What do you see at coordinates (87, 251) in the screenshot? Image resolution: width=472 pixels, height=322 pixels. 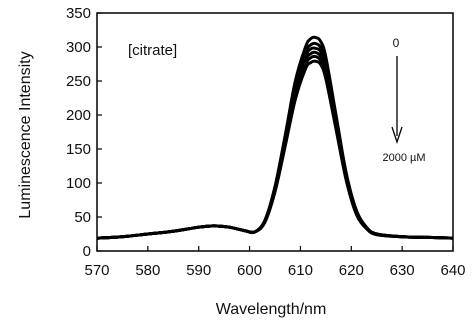 I see `y-tick-label: 0` at bounding box center [87, 251].